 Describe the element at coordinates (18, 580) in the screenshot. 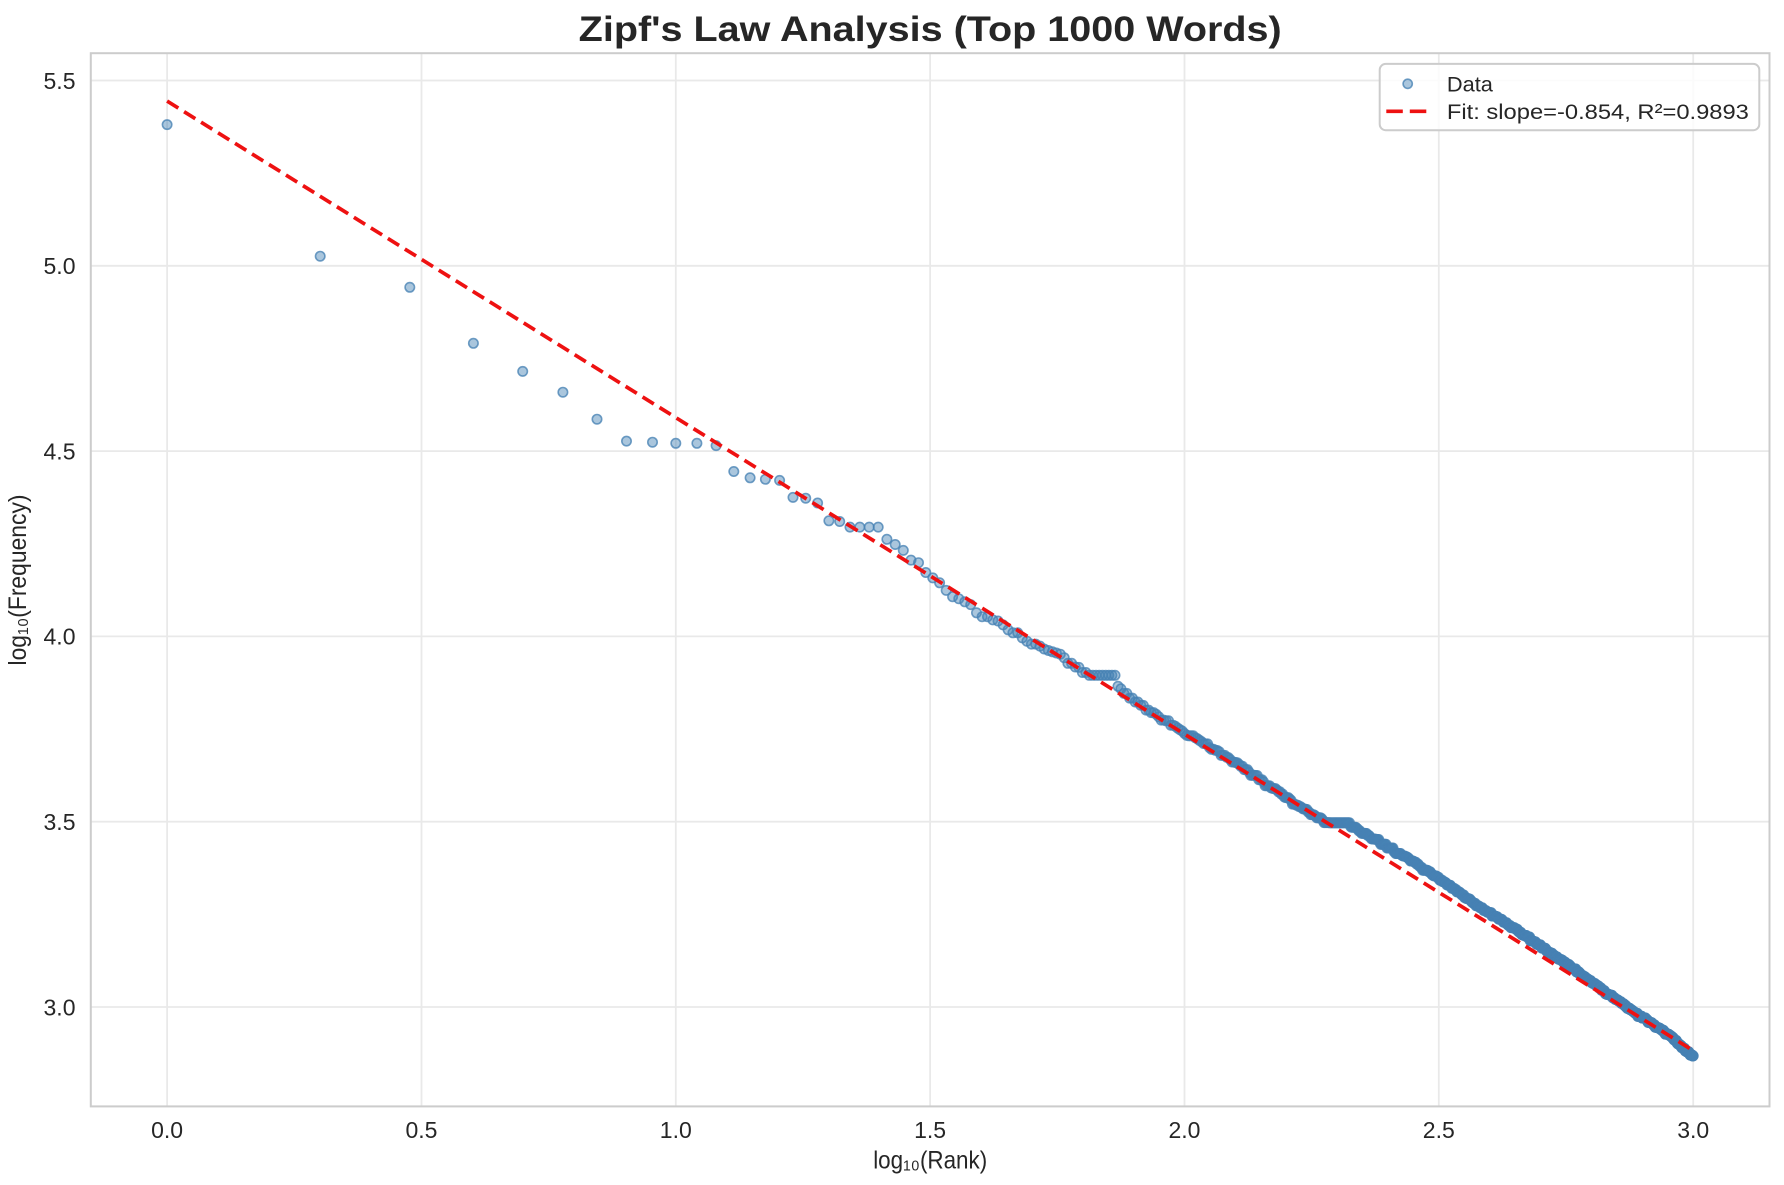

I see `svg-text: log₁₀(Frequency)` at that location.